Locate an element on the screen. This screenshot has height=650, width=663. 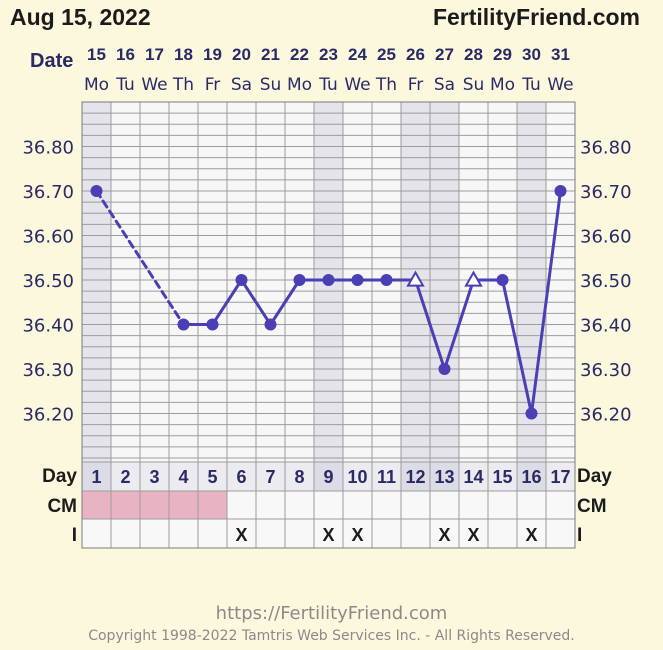
cycle-day-number: 7 is located at coordinates (270, 477).